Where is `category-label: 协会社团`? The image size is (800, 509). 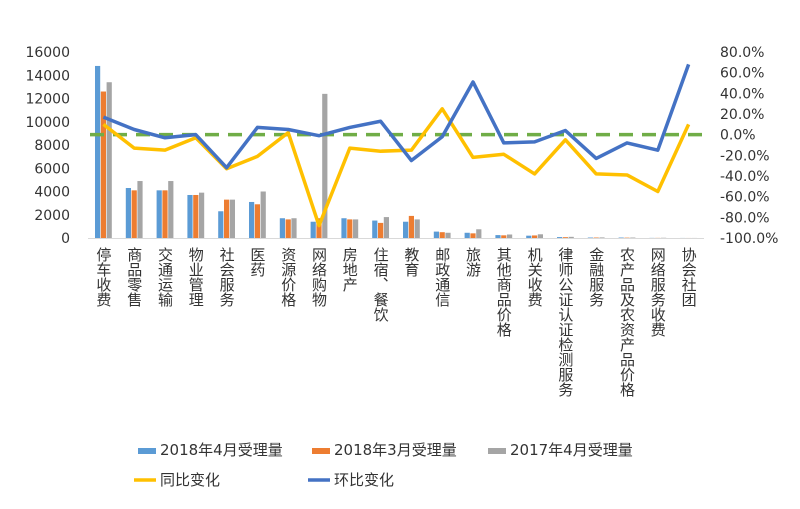
category-label: 协会社团 is located at coordinates (689, 277).